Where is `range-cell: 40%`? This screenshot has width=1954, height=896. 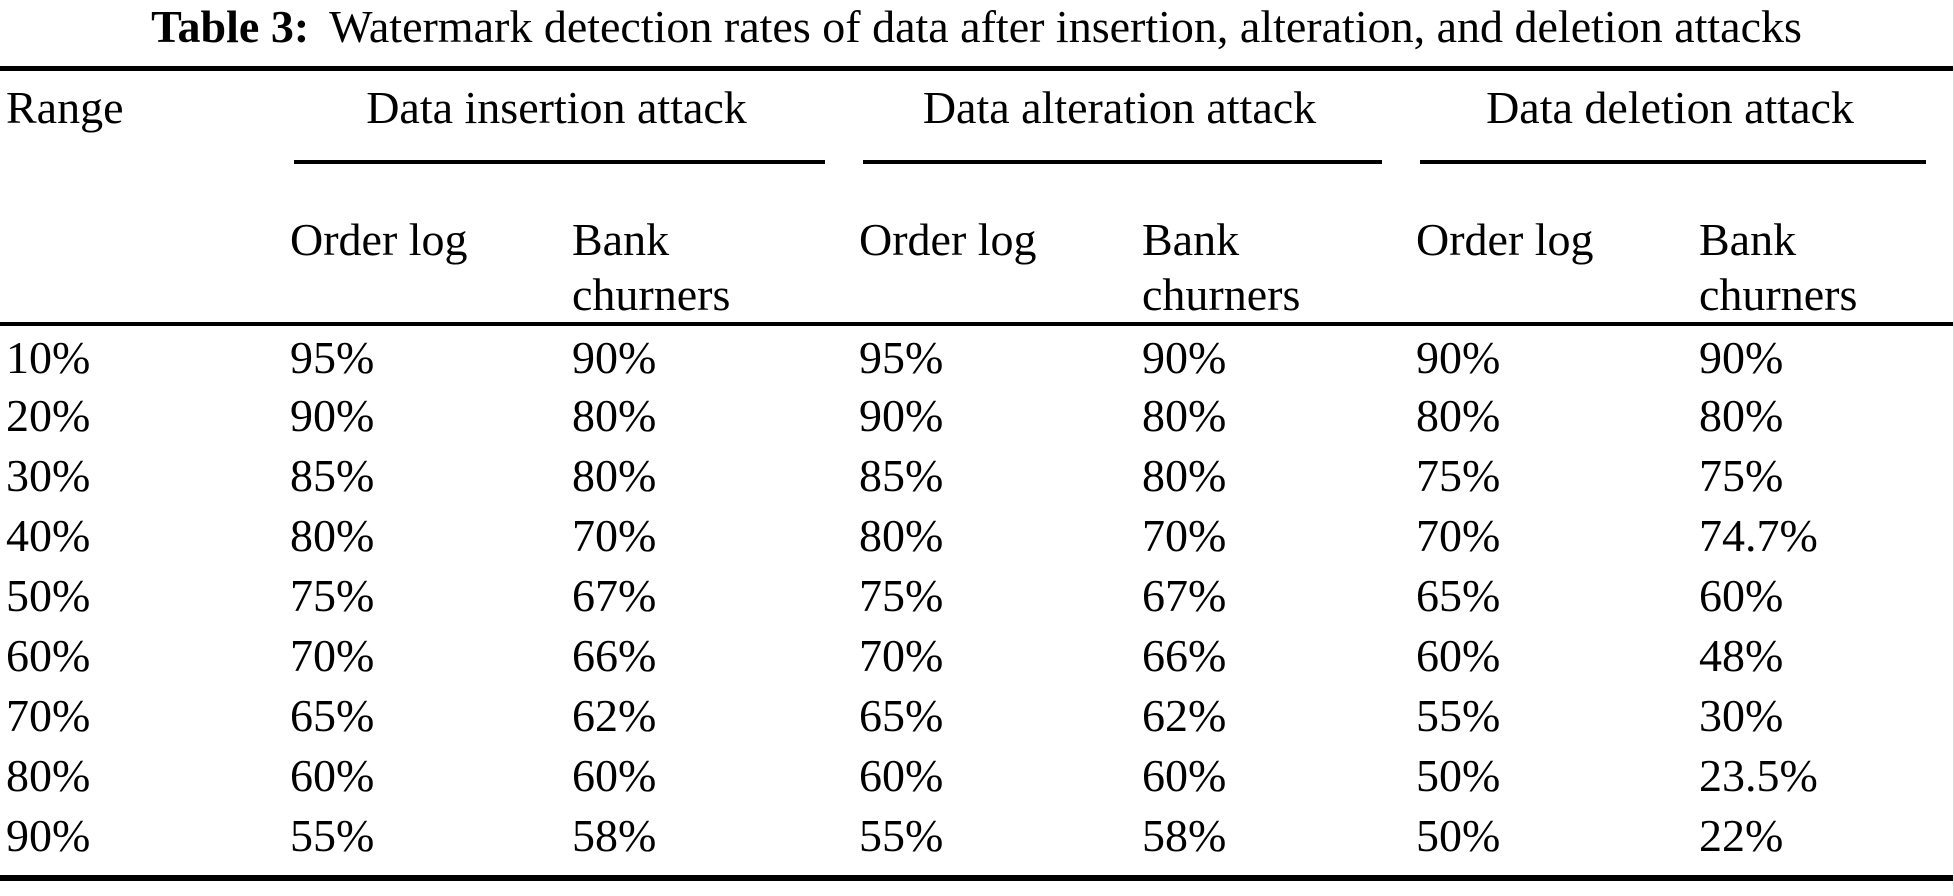
range-cell: 40% is located at coordinates (48, 535).